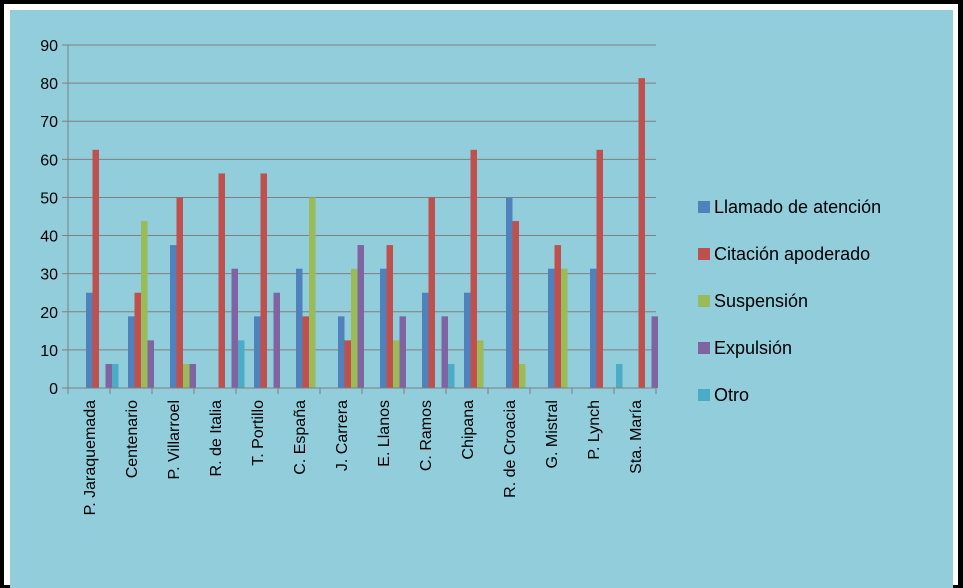 Image resolution: width=963 pixels, height=588 pixels. Describe the element at coordinates (552, 434) in the screenshot. I see `x-tick-label: G. Mistral` at that location.